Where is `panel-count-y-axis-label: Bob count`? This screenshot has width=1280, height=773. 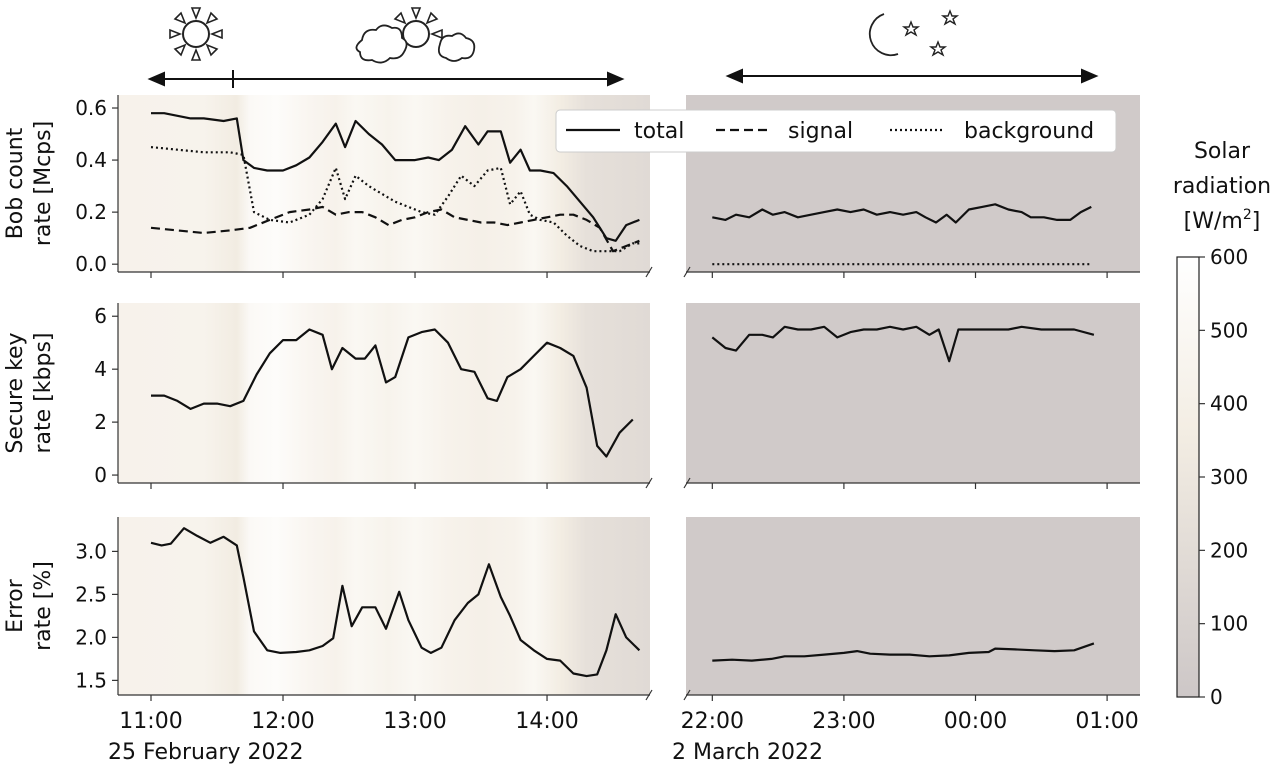 panel-count-y-axis-label: Bob count is located at coordinates (15, 183).